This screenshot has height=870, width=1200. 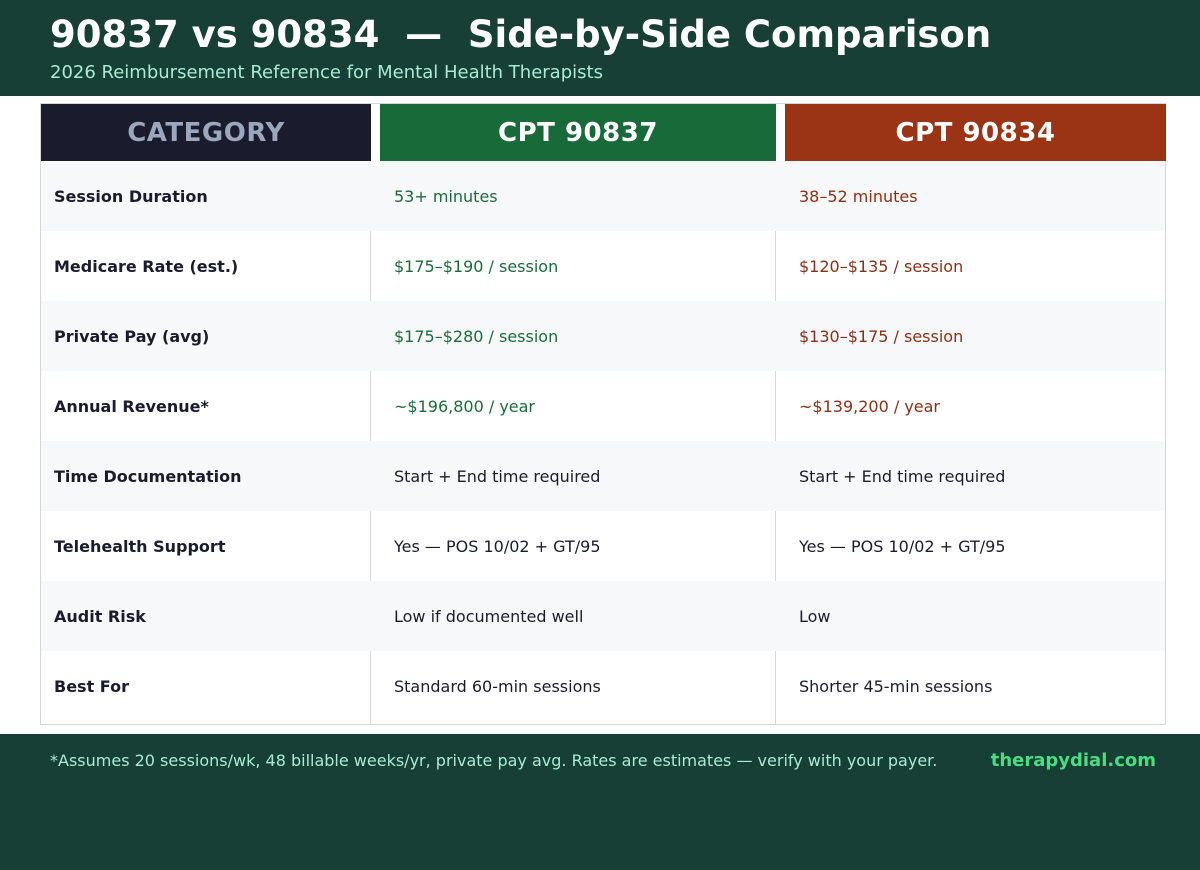 What do you see at coordinates (476, 266) in the screenshot?
I see `cpt-90837-value: $175–$190 / session` at bounding box center [476, 266].